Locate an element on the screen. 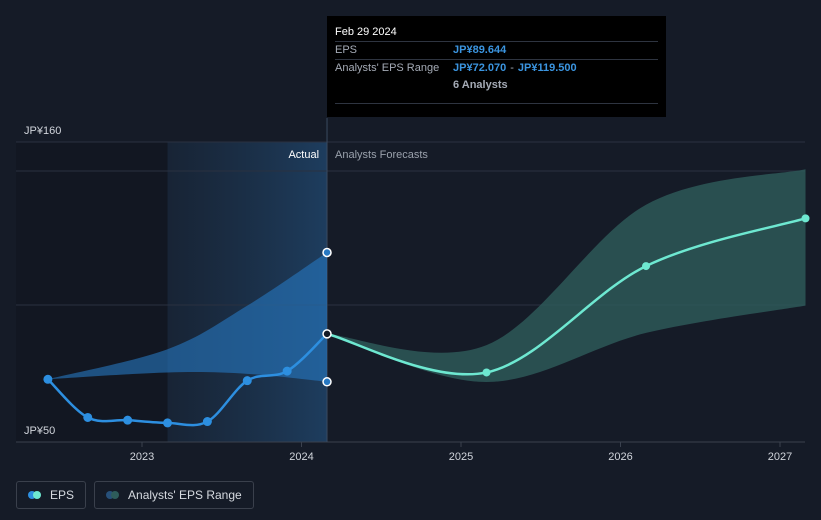 This screenshot has height=520, width=821. x-tick-label: 2023 is located at coordinates (142, 457).